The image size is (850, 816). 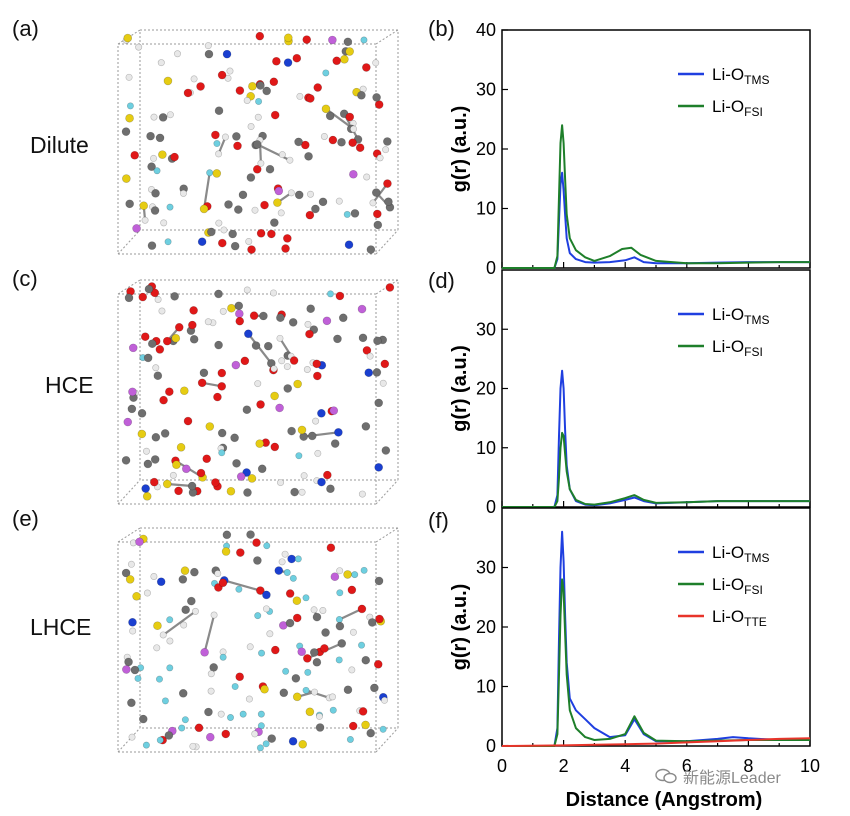 I want to click on molecular-snapshot-dilute, so click(x=258, y=142).